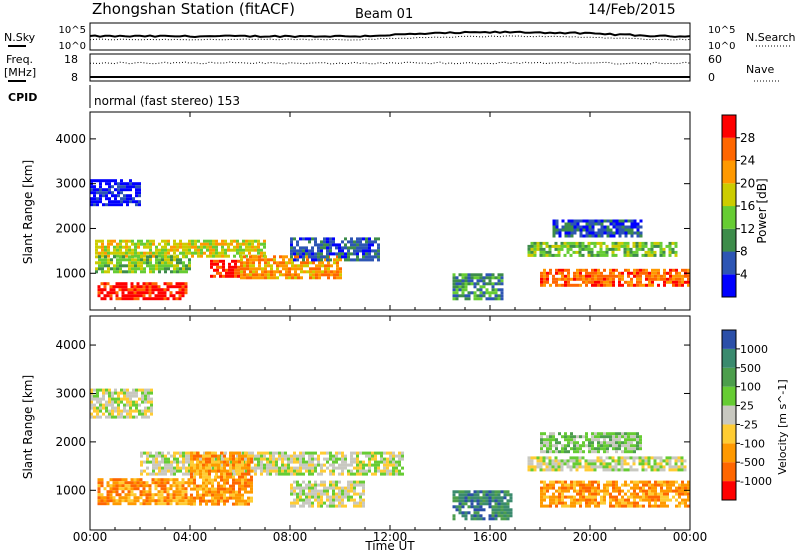 The image size is (800, 554). I want to click on cpid-panel: CPID normal (fast stereo) 153, so click(124, 96).